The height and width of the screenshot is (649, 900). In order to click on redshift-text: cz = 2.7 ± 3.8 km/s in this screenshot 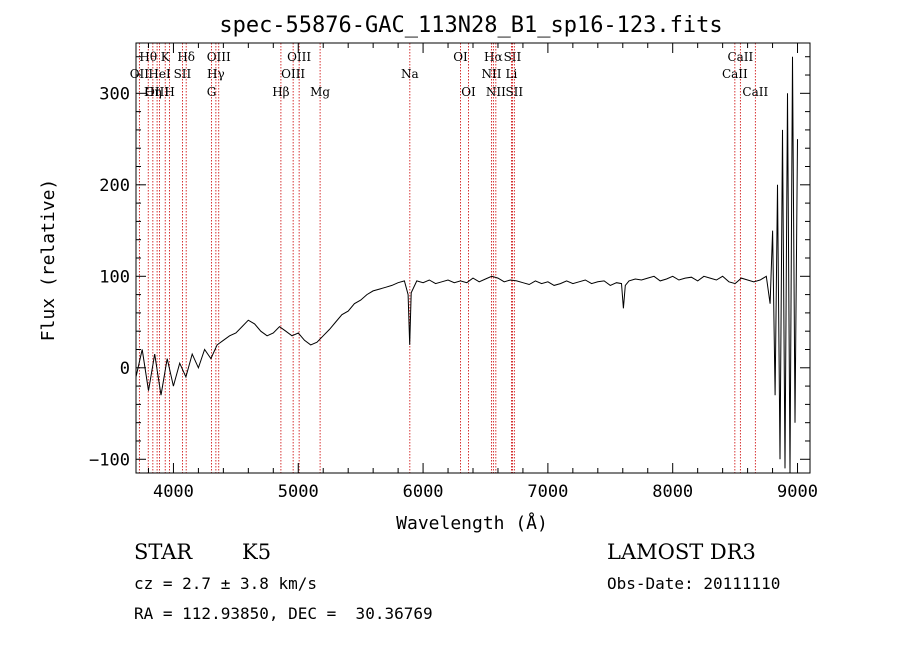, I will do `click(226, 583)`.